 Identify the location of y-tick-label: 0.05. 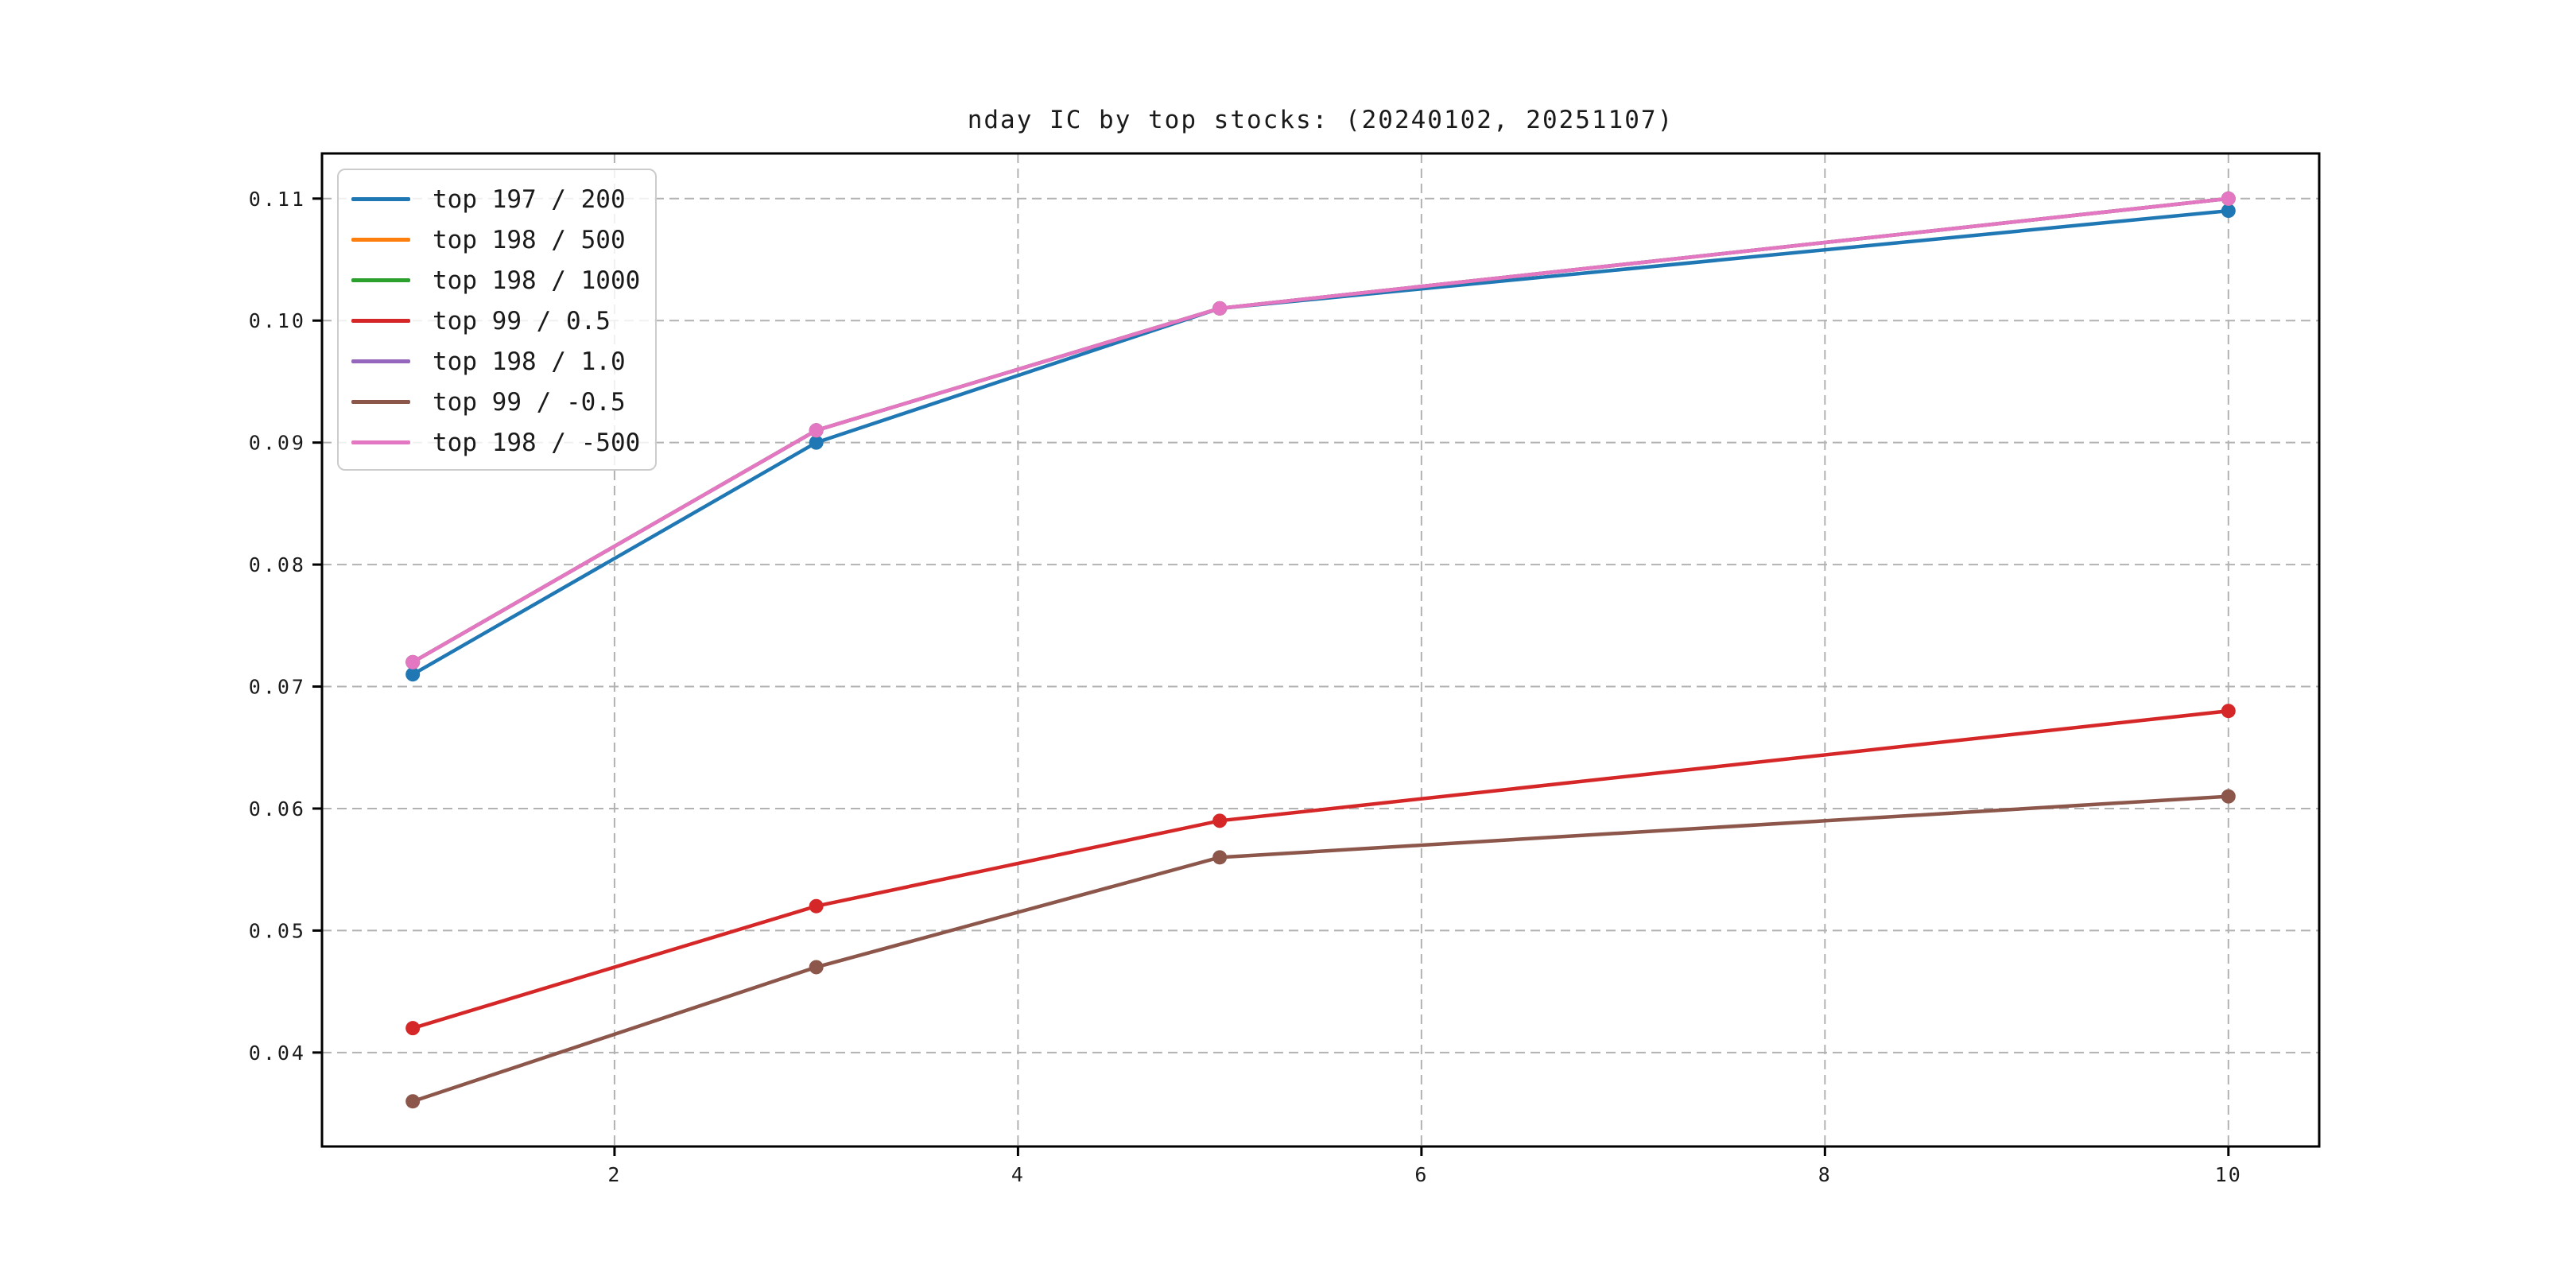
(277, 930).